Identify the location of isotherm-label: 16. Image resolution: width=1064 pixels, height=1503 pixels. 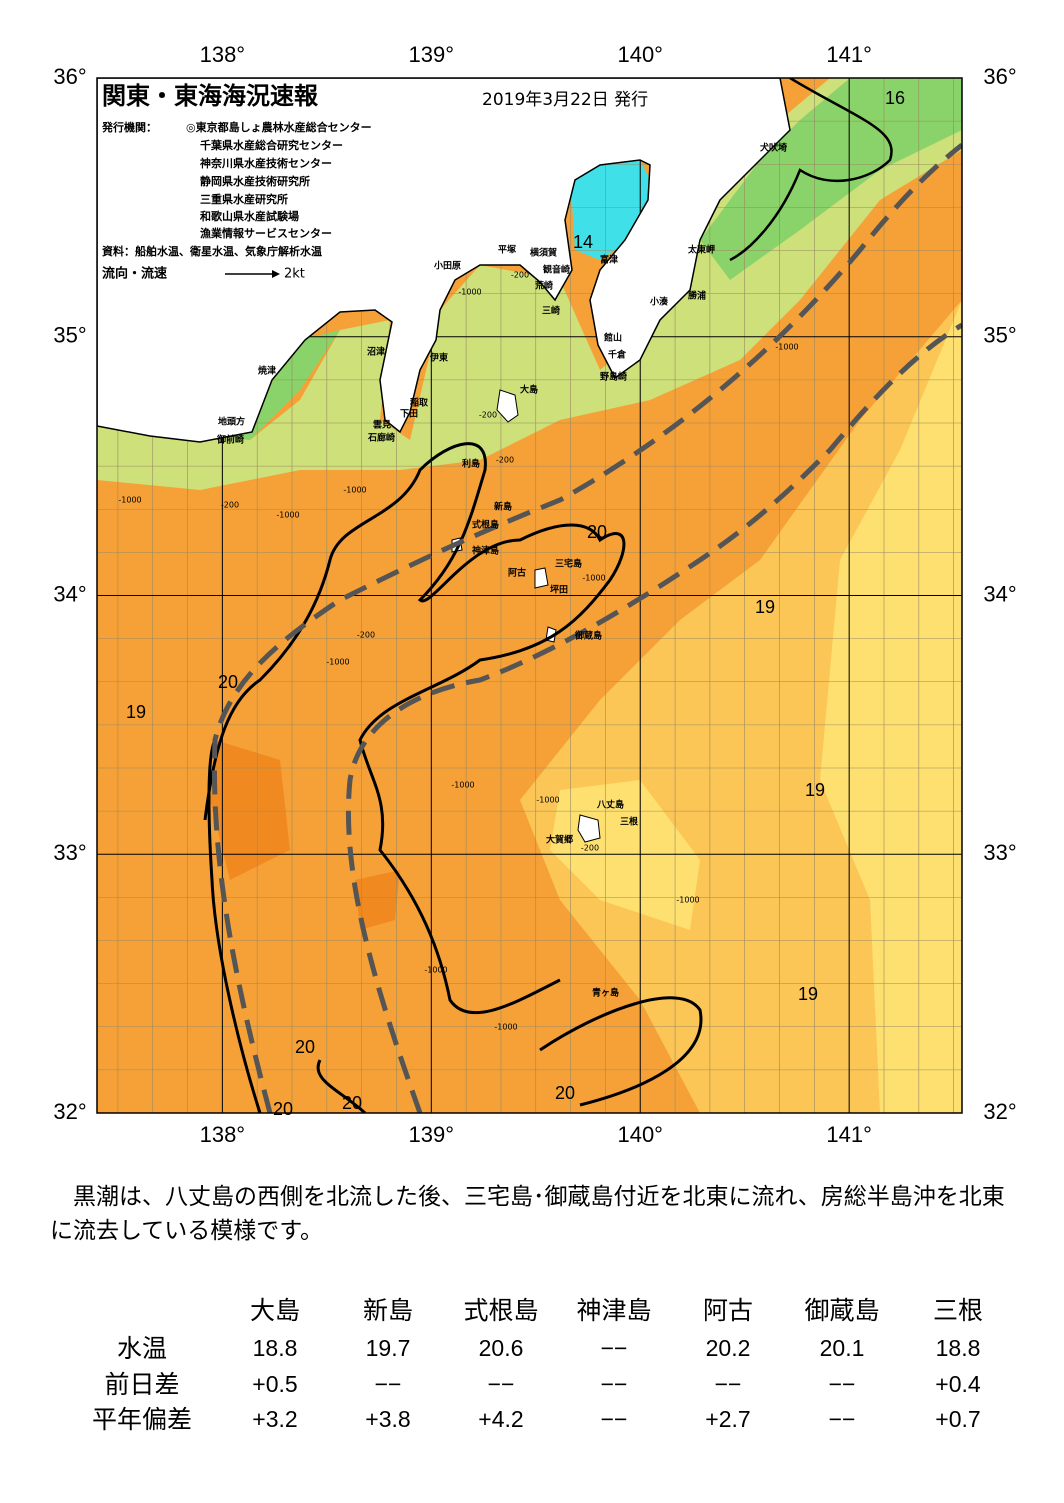
(895, 98).